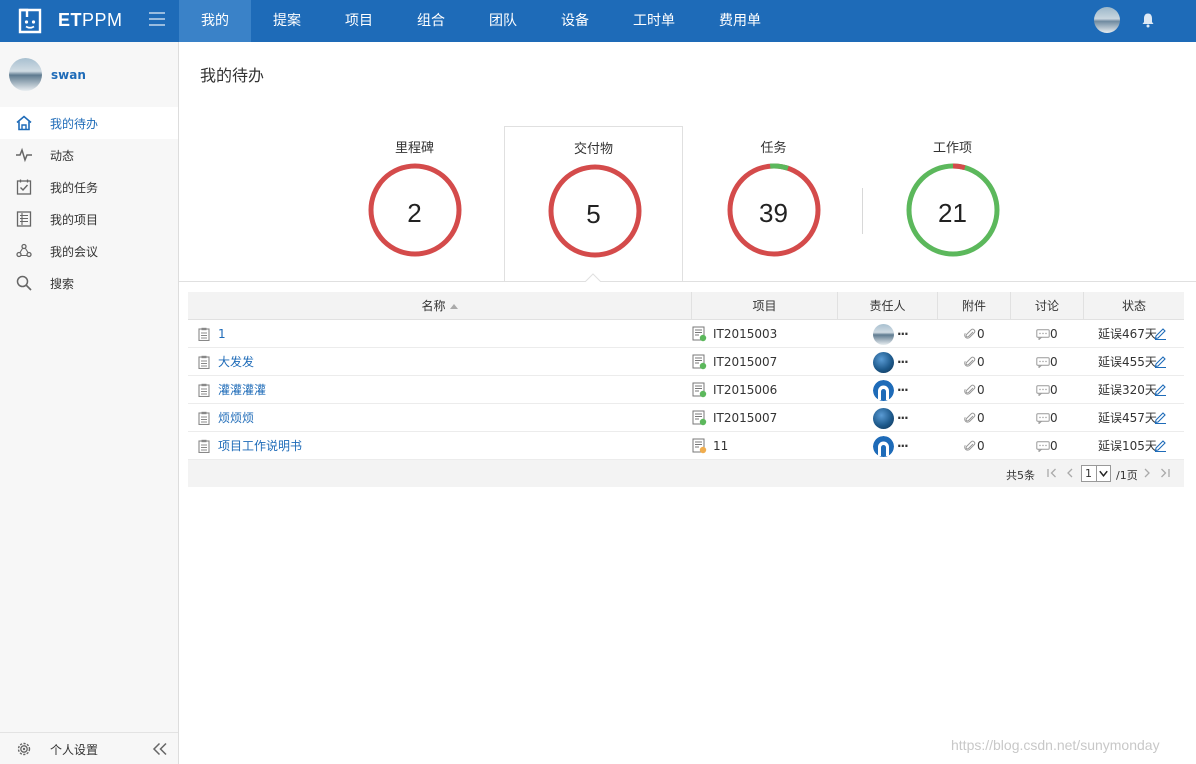  Describe the element at coordinates (1127, 362) in the screenshot. I see `status-text: 延误455天` at that location.